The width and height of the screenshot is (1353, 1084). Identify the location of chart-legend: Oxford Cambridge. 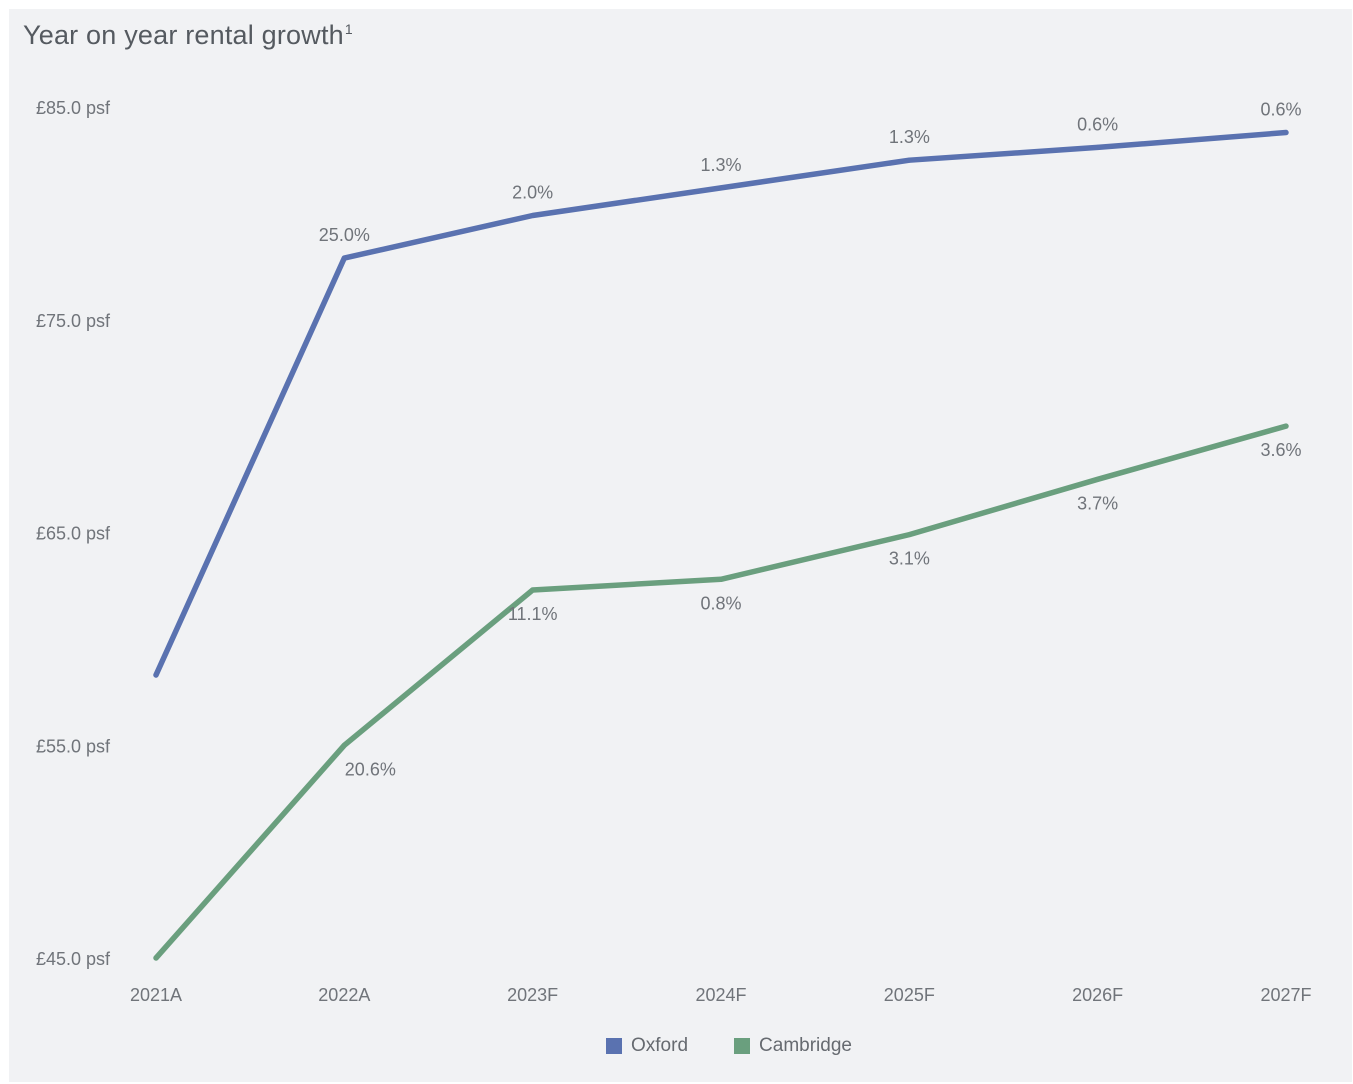
(752, 1046).